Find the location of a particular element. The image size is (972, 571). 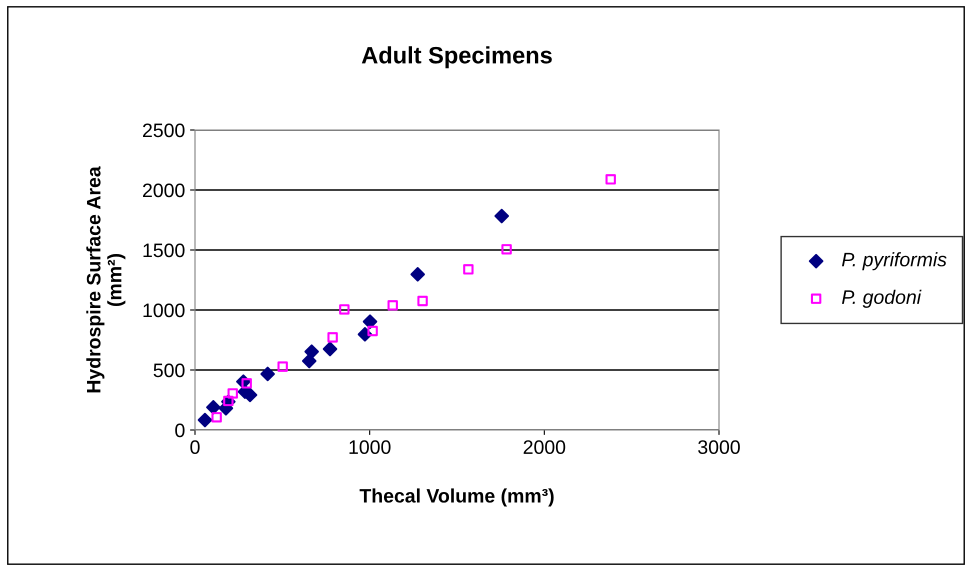

y-tick-label: 2500 is located at coordinates (164, 130).